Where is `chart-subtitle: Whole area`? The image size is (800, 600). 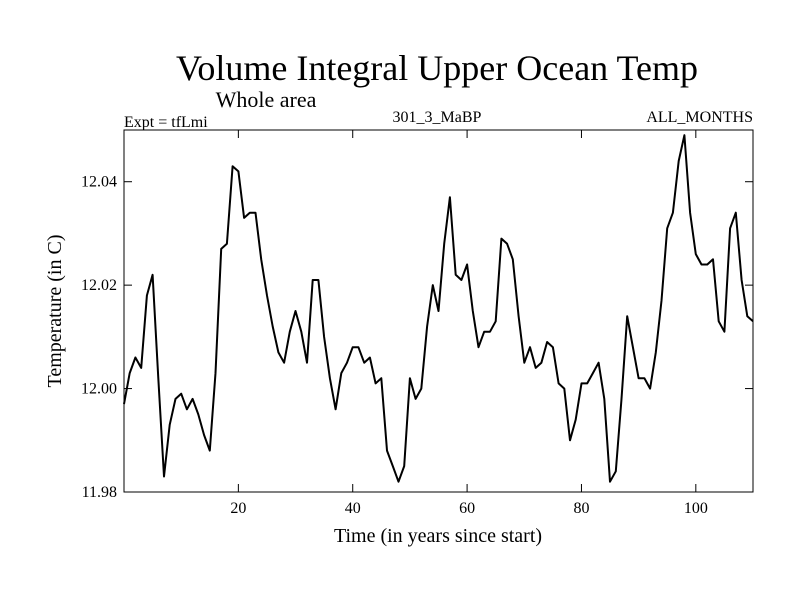
chart-subtitle: Whole area is located at coordinates (266, 99).